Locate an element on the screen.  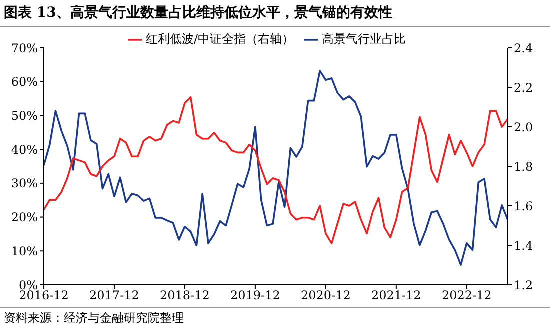
text: 资料来源：经济与金融研究院整理 is located at coordinates (275, 318).